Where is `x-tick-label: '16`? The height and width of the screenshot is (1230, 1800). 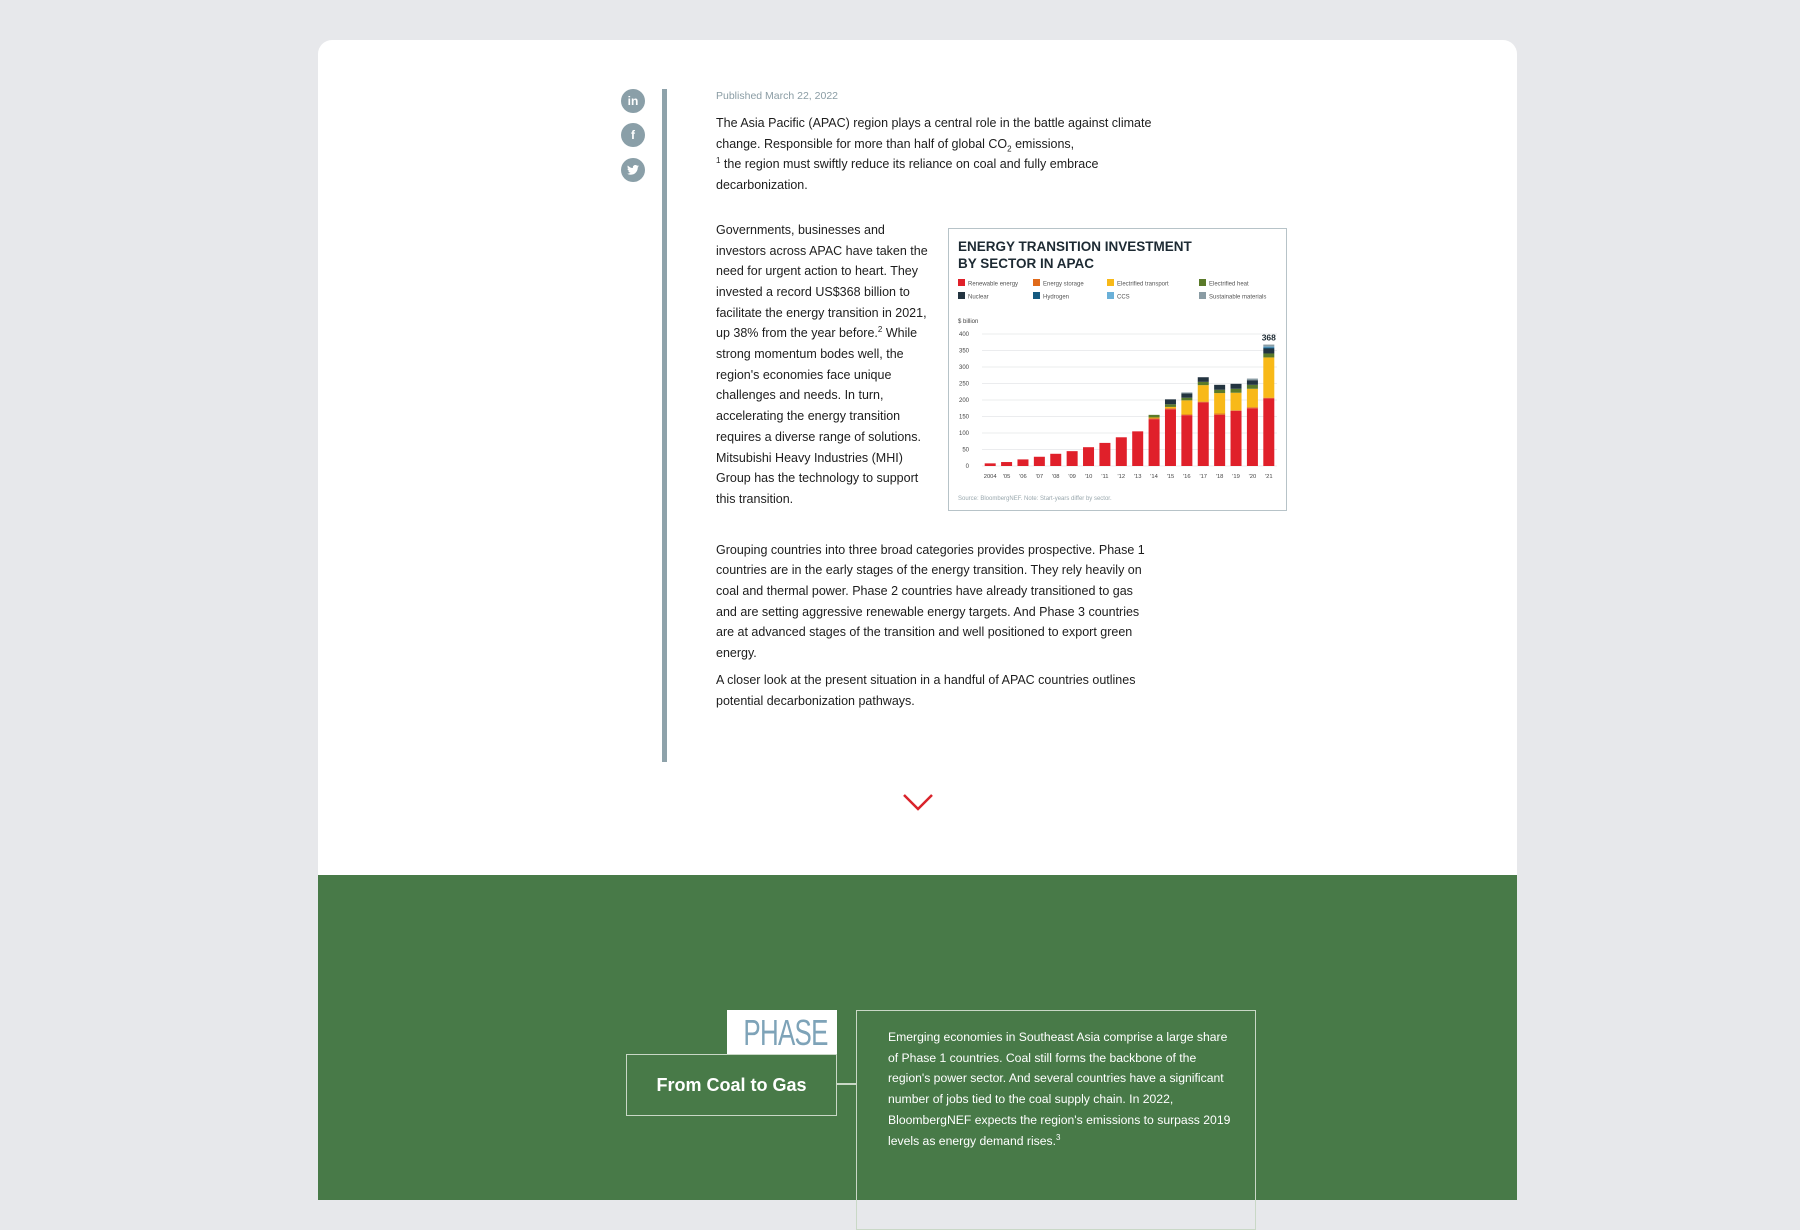
x-tick-label: '16 is located at coordinates (1187, 477).